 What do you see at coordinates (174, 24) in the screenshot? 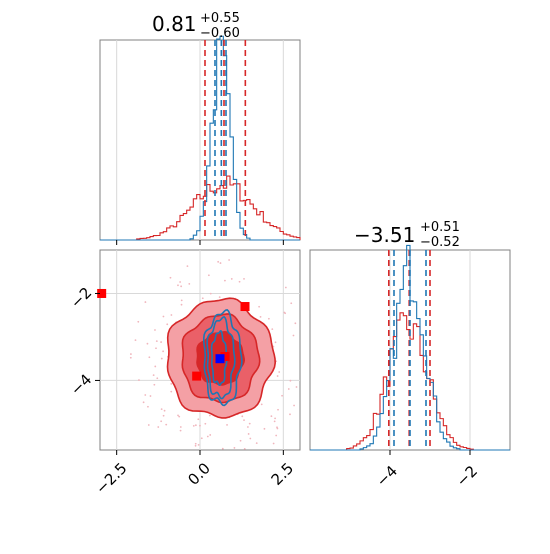
I see `panel-title-value: 0.81` at bounding box center [174, 24].